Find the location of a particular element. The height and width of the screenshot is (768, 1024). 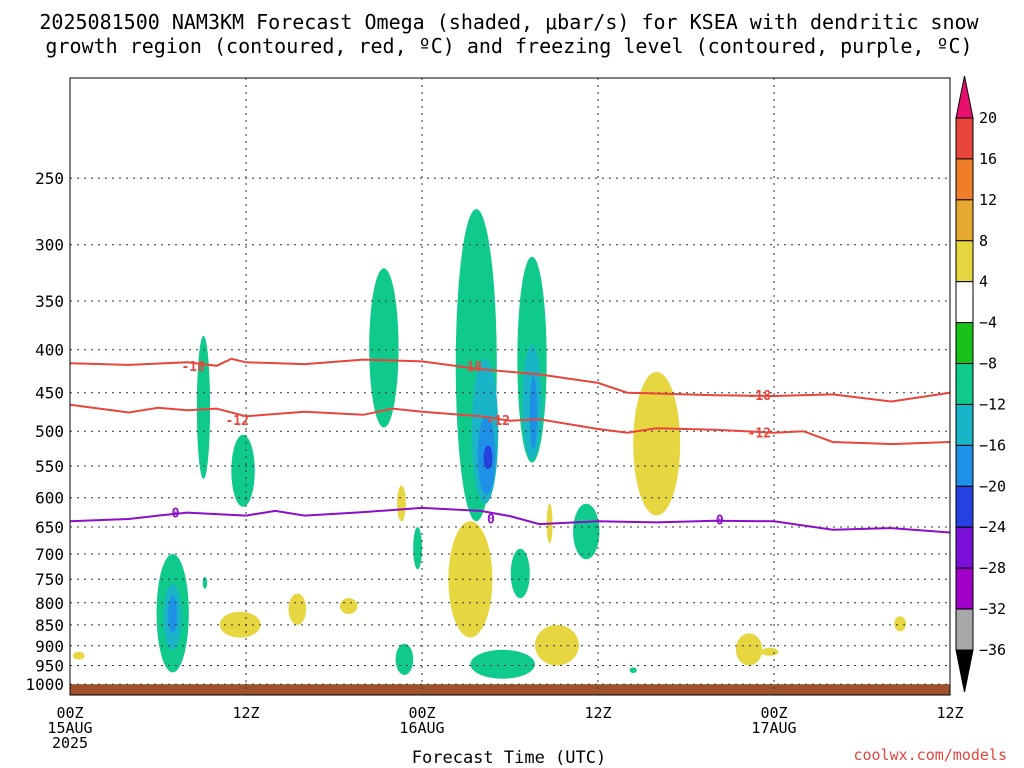

x-tick-label: 17AUG is located at coordinates (773, 728).